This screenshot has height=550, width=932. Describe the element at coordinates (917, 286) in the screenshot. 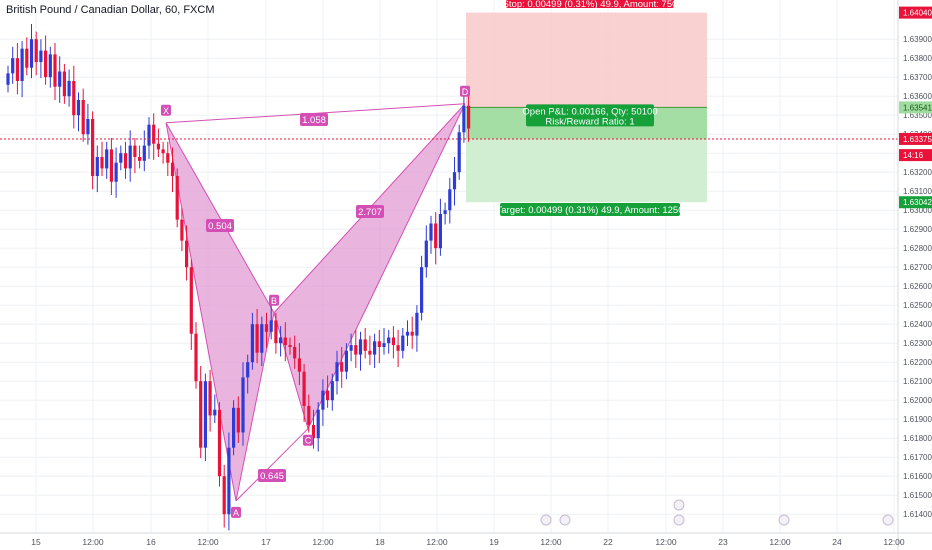

I see `y-tick-label: 1.62600` at that location.